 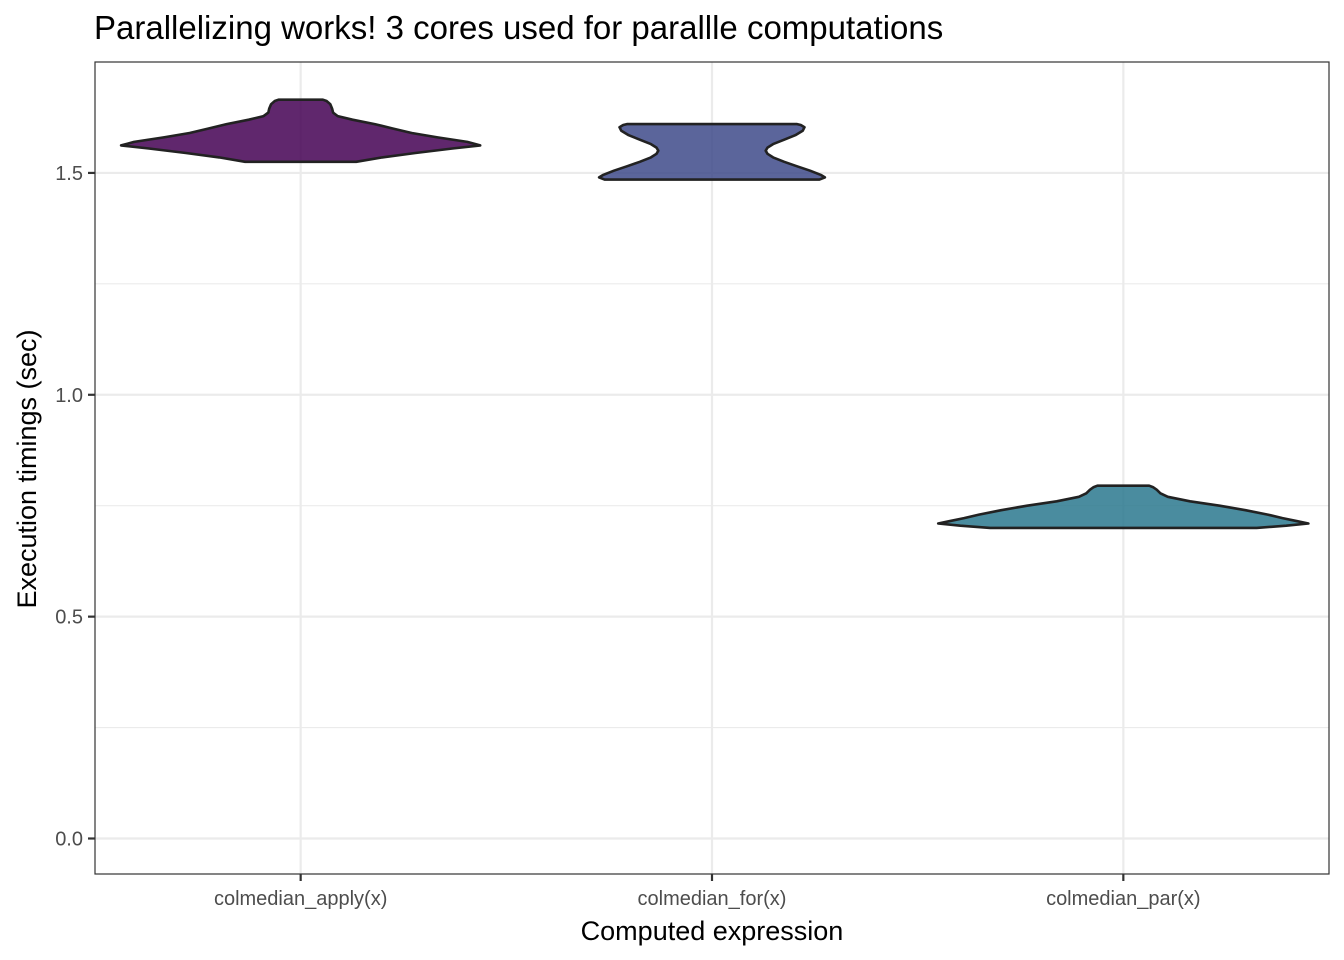 I want to click on violin-colmedian-apply-x, so click(x=300, y=131).